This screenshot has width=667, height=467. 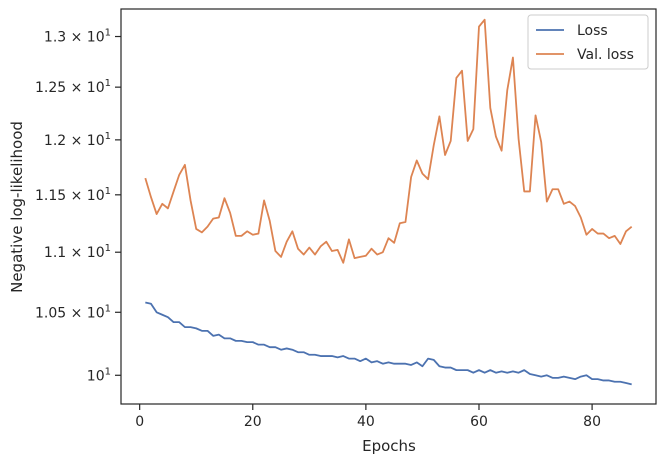 What do you see at coordinates (605, 55) in the screenshot?
I see `legend-label-val-loss: Val. loss` at bounding box center [605, 55].